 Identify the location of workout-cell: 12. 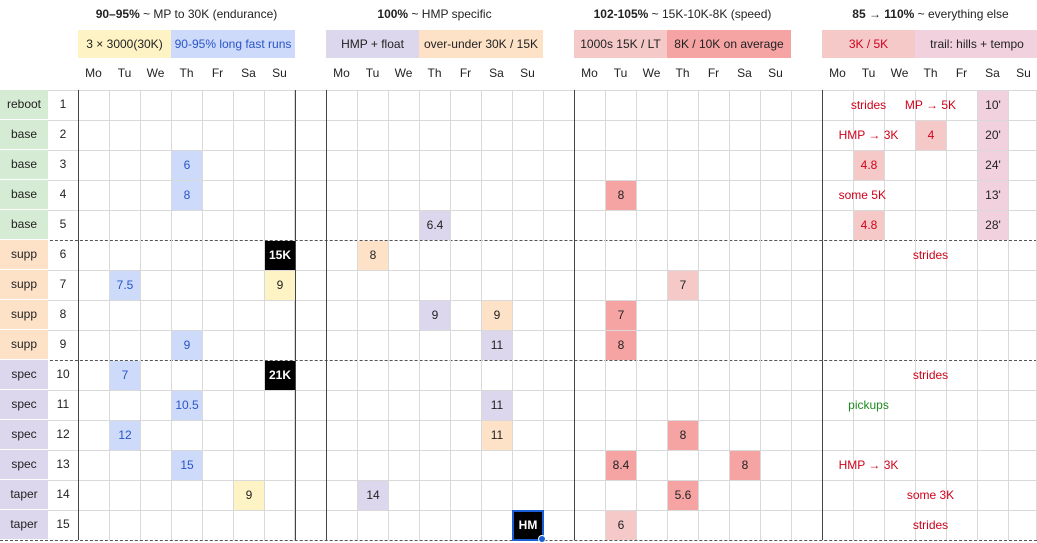
(125, 435).